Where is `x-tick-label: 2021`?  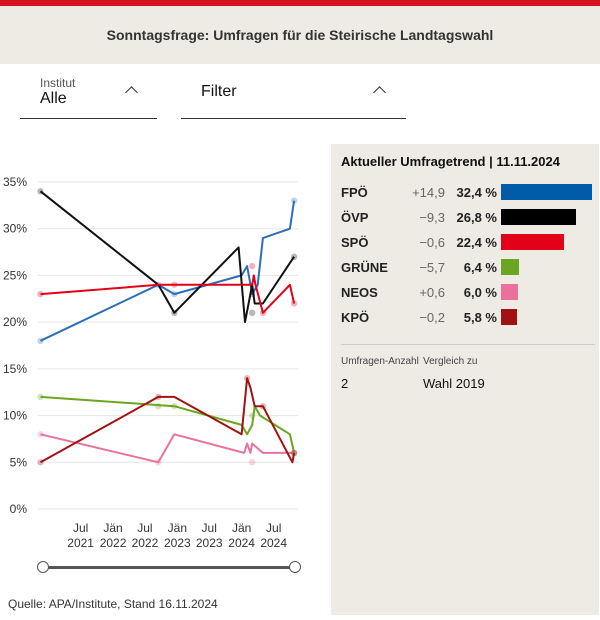 x-tick-label: 2021 is located at coordinates (80, 543).